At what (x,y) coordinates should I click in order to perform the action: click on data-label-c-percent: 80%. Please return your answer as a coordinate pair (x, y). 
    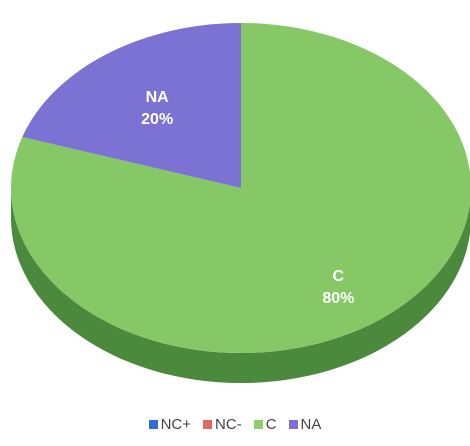
    Looking at the image, I should click on (338, 298).